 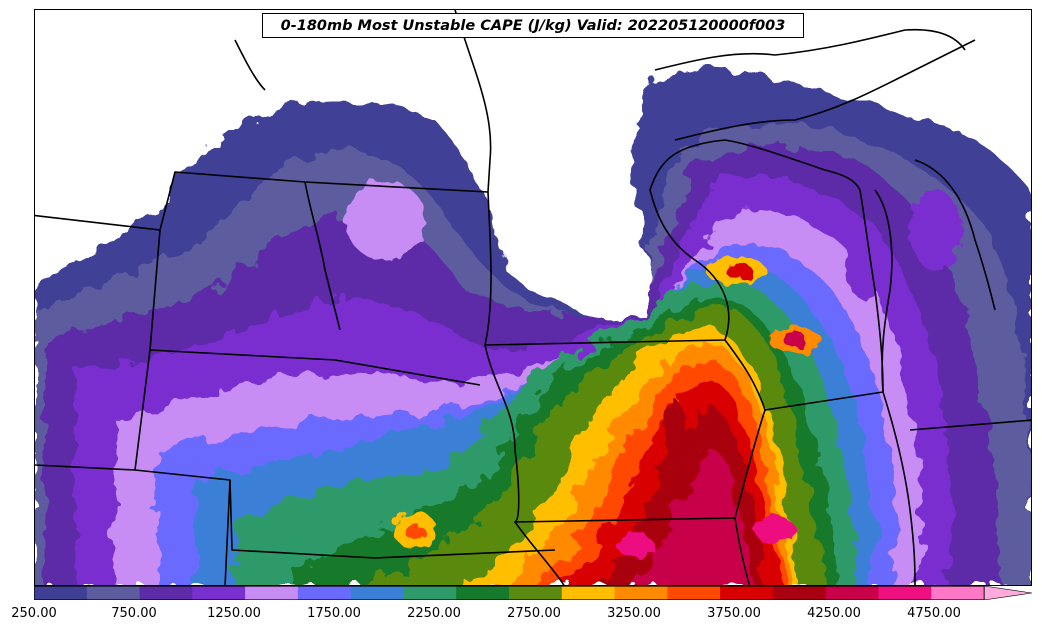 I want to click on colorbar-tick-label: 3250.00, so click(x=634, y=613).